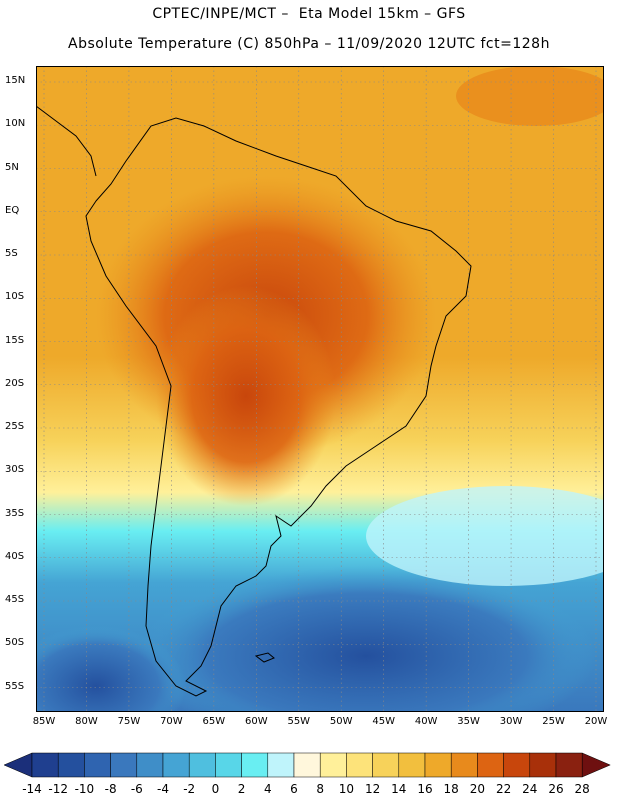 This screenshot has width=618, height=800. I want to click on colorbar-tick-label: -4, so click(163, 789).